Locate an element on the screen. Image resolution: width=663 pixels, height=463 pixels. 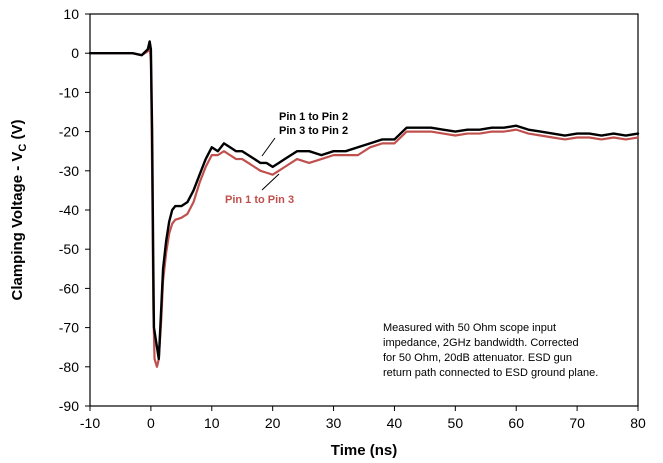
y-axis-ticks: 10 0 -10 -20 -30 -40 -50 -60 -70 -80 -90 is located at coordinates (74, 210).